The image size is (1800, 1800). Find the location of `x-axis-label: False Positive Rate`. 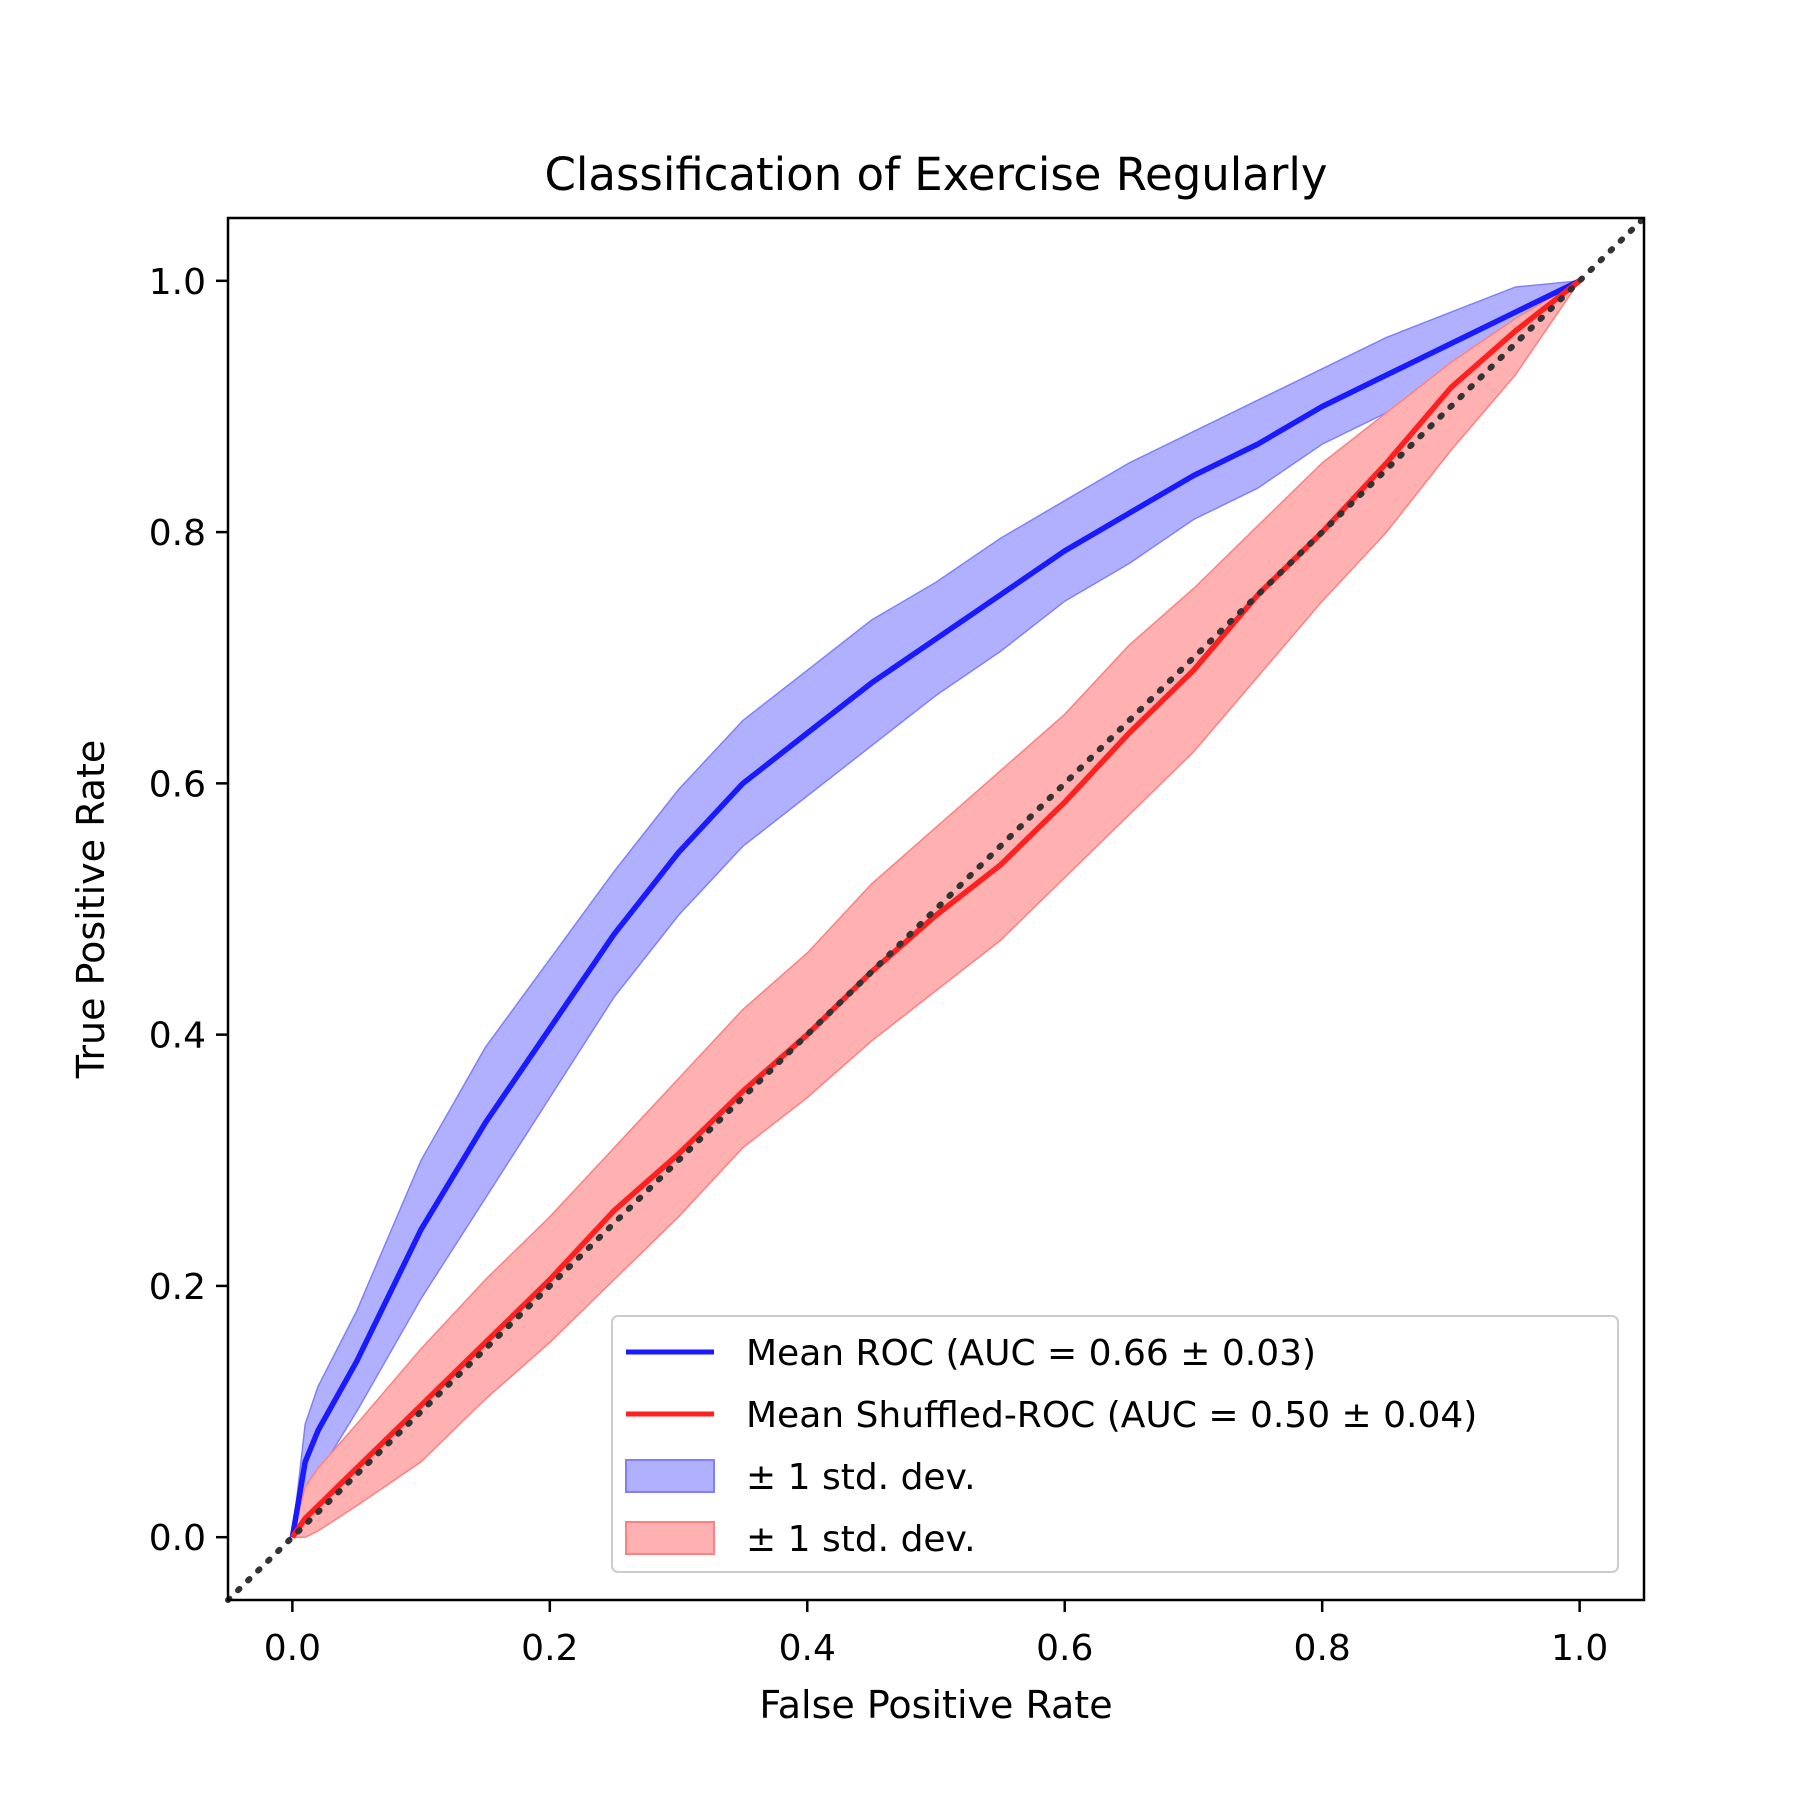

x-axis-label: False Positive Rate is located at coordinates (935, 1705).